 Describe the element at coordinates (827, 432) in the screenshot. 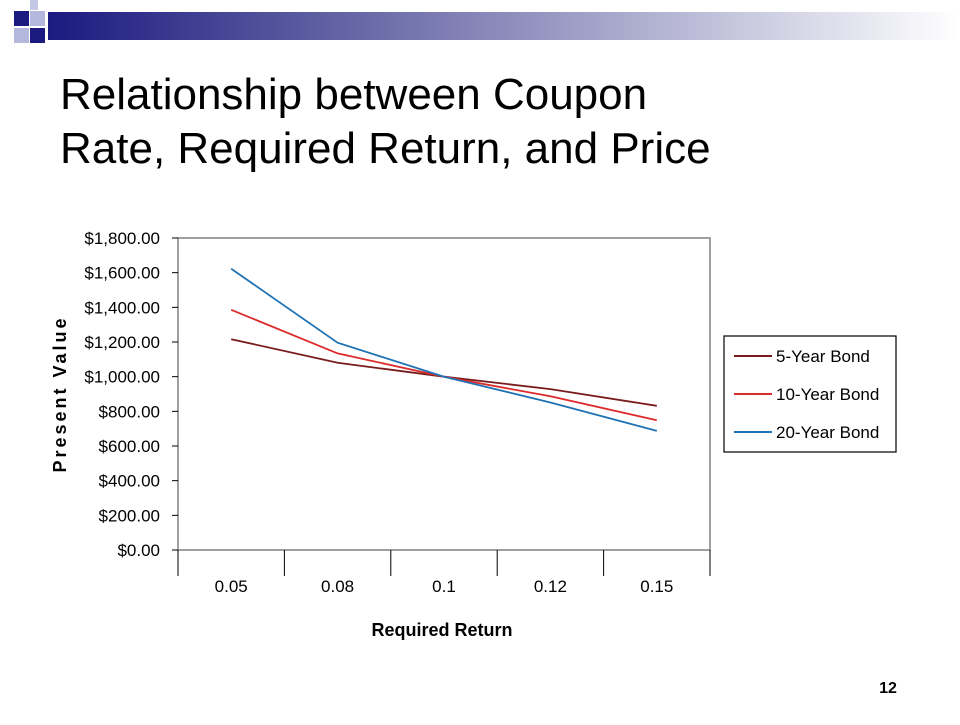

I see `legend-label: 20-Year Bond` at that location.